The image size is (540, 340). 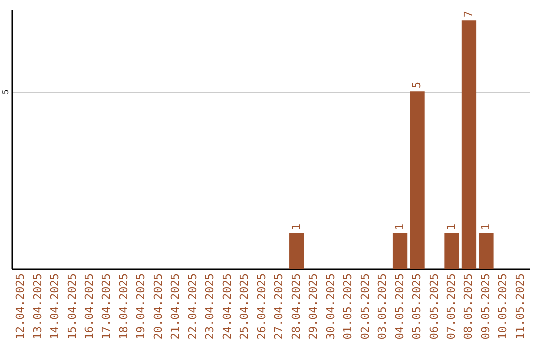 I want to click on x-tick-label: 17.04.2025, so click(x=107, y=307).